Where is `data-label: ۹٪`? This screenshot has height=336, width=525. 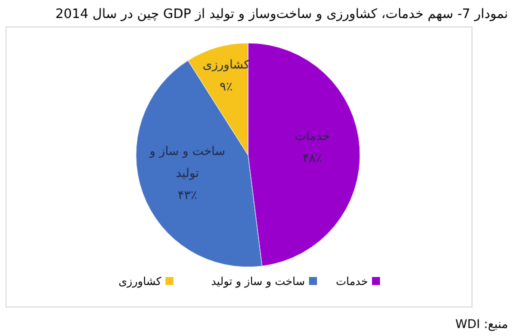
data-label: ۹٪ is located at coordinates (226, 87).